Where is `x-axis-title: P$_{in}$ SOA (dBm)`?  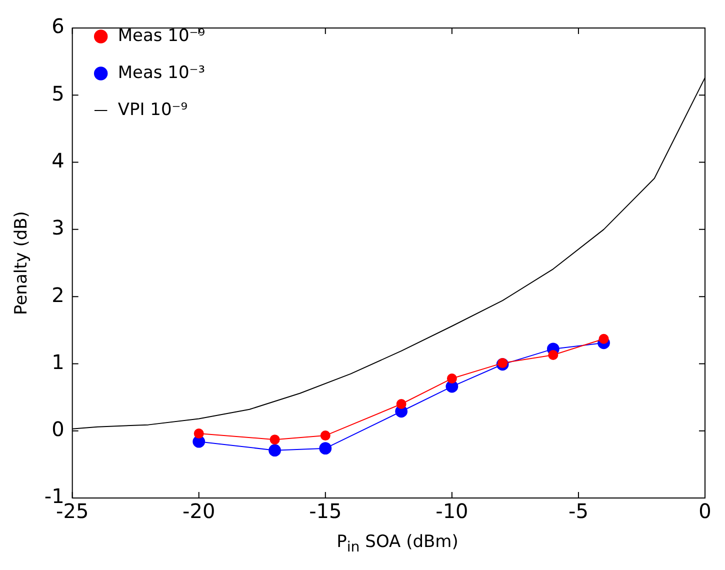
x-axis-title: P$_{in}$ SOA (dBm) is located at coordinates (398, 544).